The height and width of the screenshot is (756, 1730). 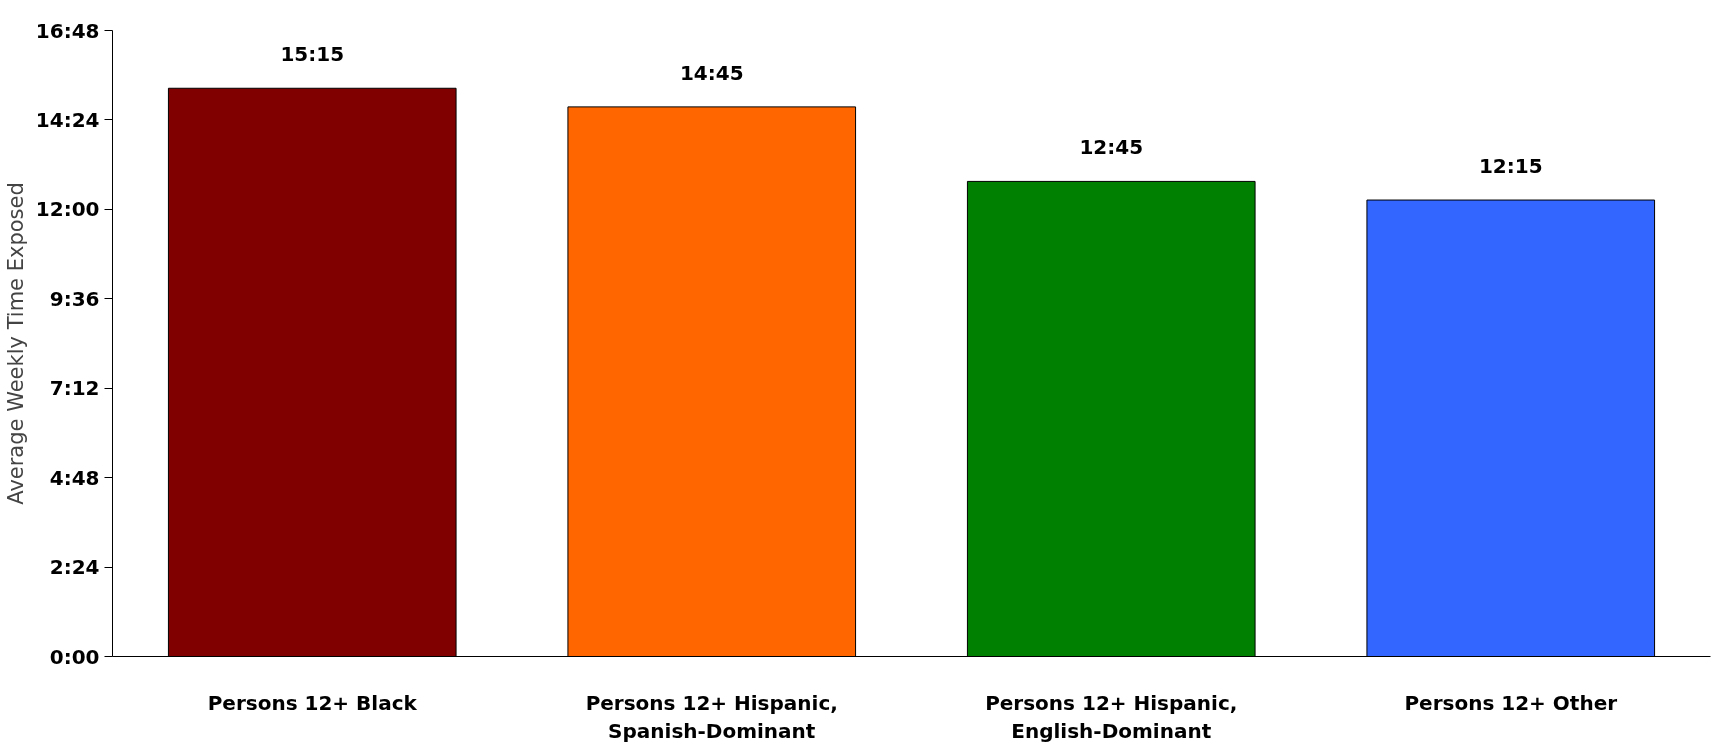 What do you see at coordinates (74, 298) in the screenshot?
I see `y-tick-label: 9:36` at bounding box center [74, 298].